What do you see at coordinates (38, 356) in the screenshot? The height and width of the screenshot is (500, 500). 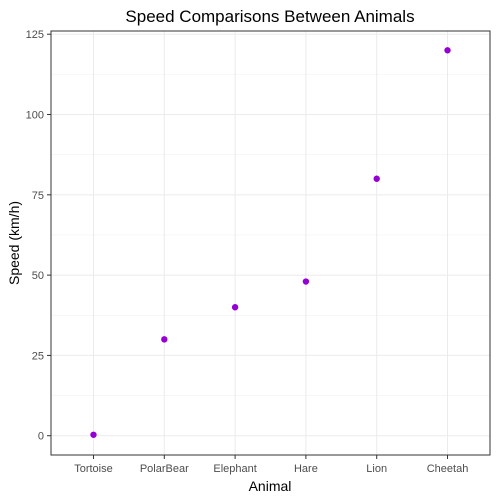 I see `y-tick-label: 25` at bounding box center [38, 356].